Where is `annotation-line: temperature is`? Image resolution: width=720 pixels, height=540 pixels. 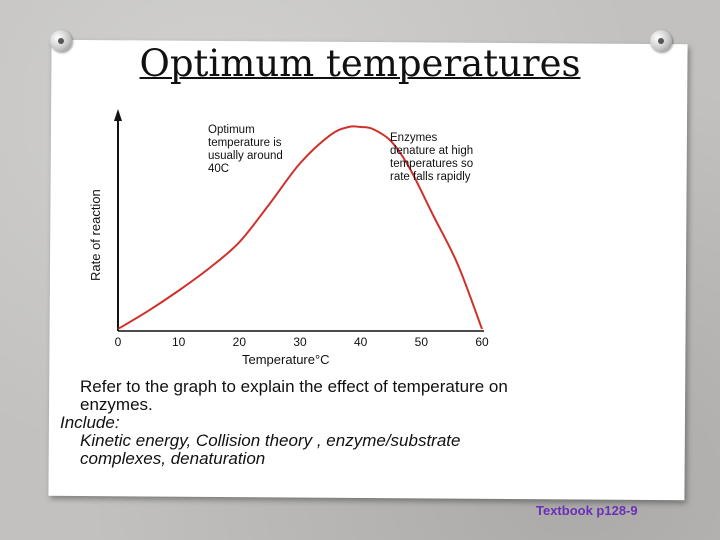 annotation-line: temperature is is located at coordinates (245, 143).